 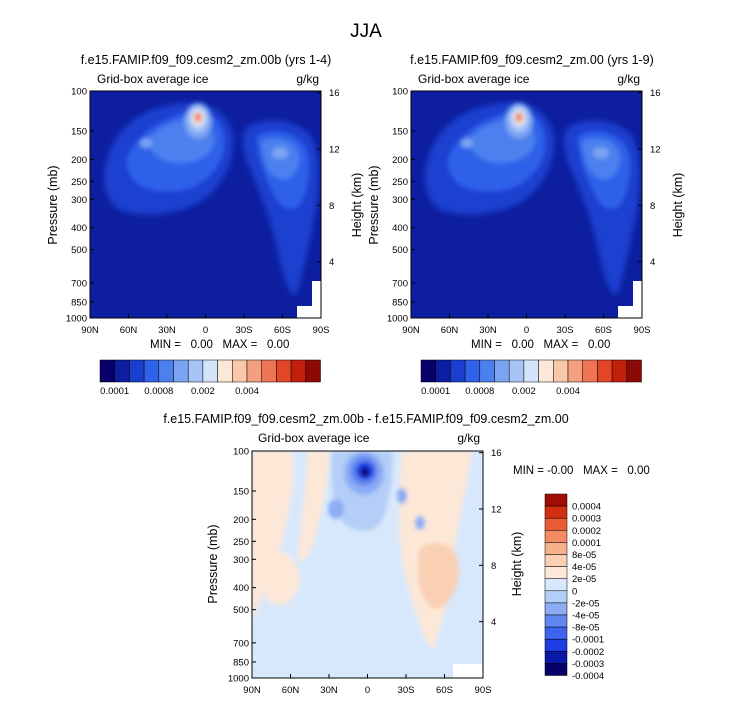 What do you see at coordinates (468, 438) in the screenshot?
I see `panel-3-units: g/kg` at bounding box center [468, 438].